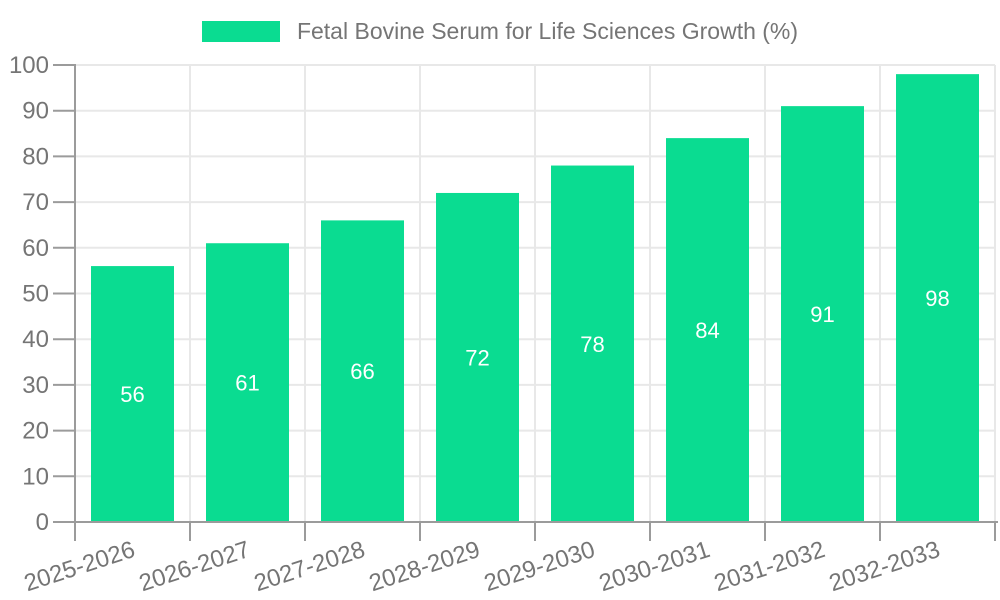  What do you see at coordinates (80, 566) in the screenshot?
I see `x-axis-category-label: 2025-2026` at bounding box center [80, 566].